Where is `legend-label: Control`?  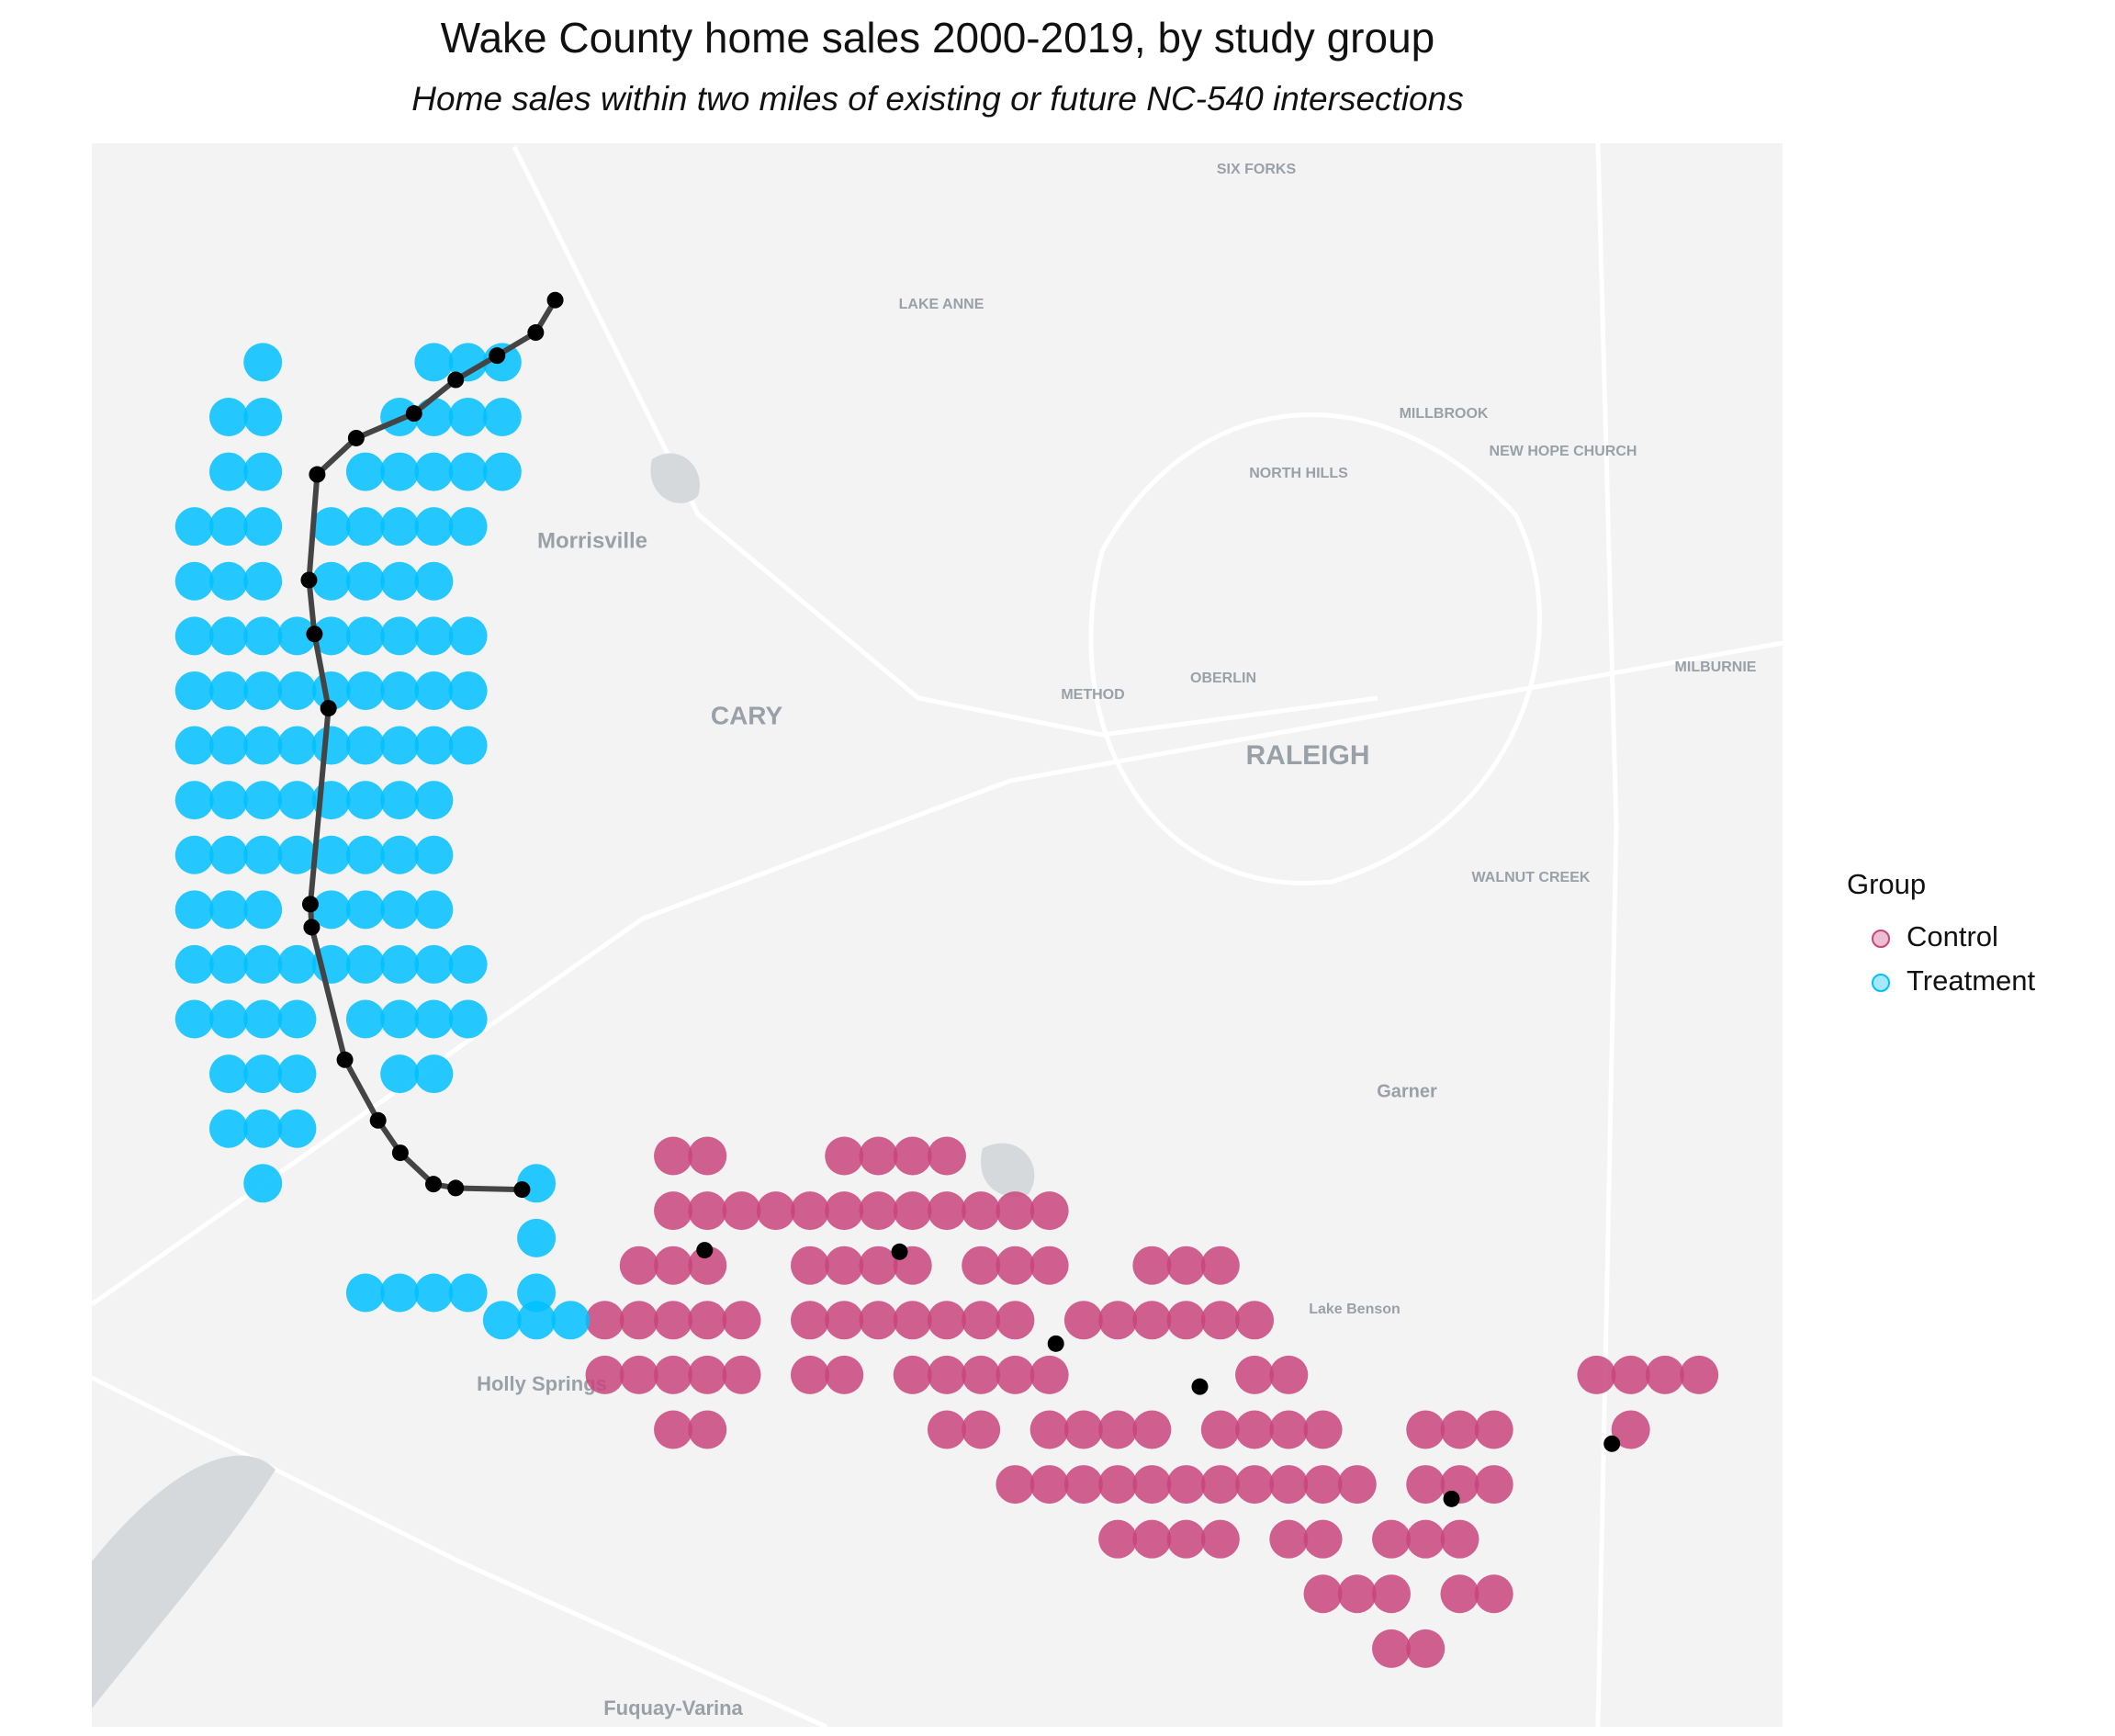
legend-label: Control is located at coordinates (1952, 936).